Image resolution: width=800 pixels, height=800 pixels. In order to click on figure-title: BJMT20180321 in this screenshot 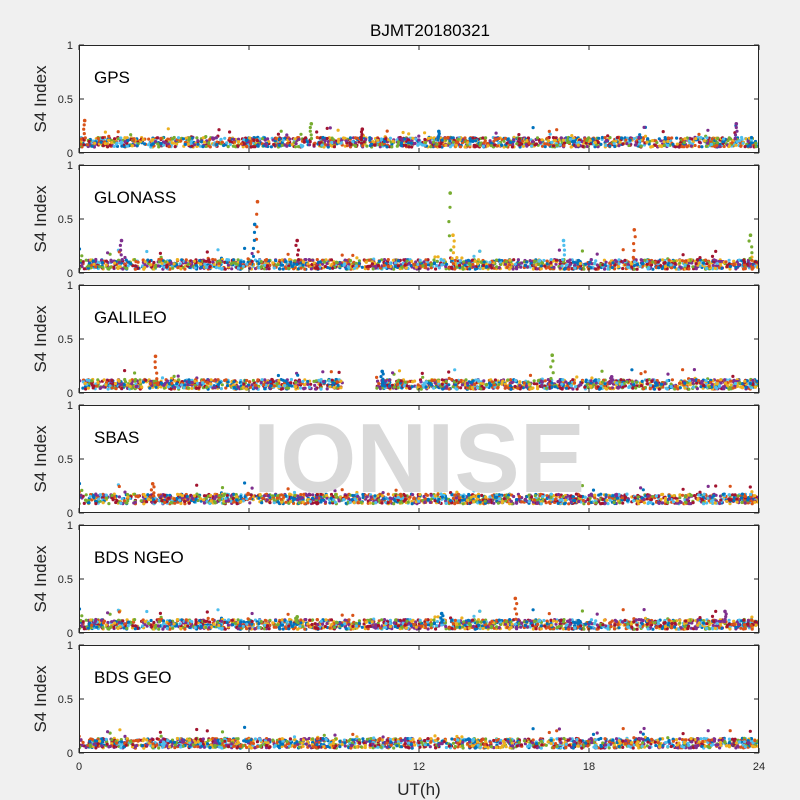, I will do `click(430, 30)`.